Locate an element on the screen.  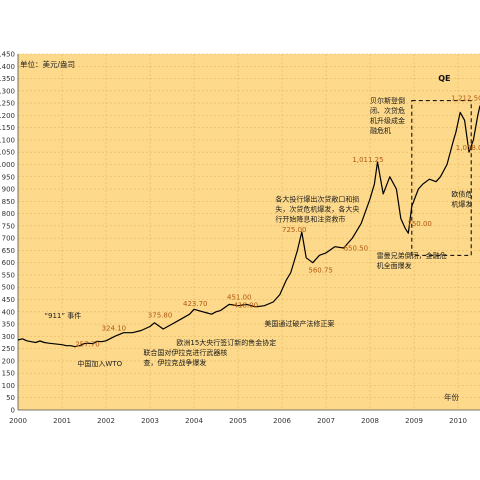
annotation-line: 欧洲15大央行签订新的售金协定 is located at coordinates (226, 342).